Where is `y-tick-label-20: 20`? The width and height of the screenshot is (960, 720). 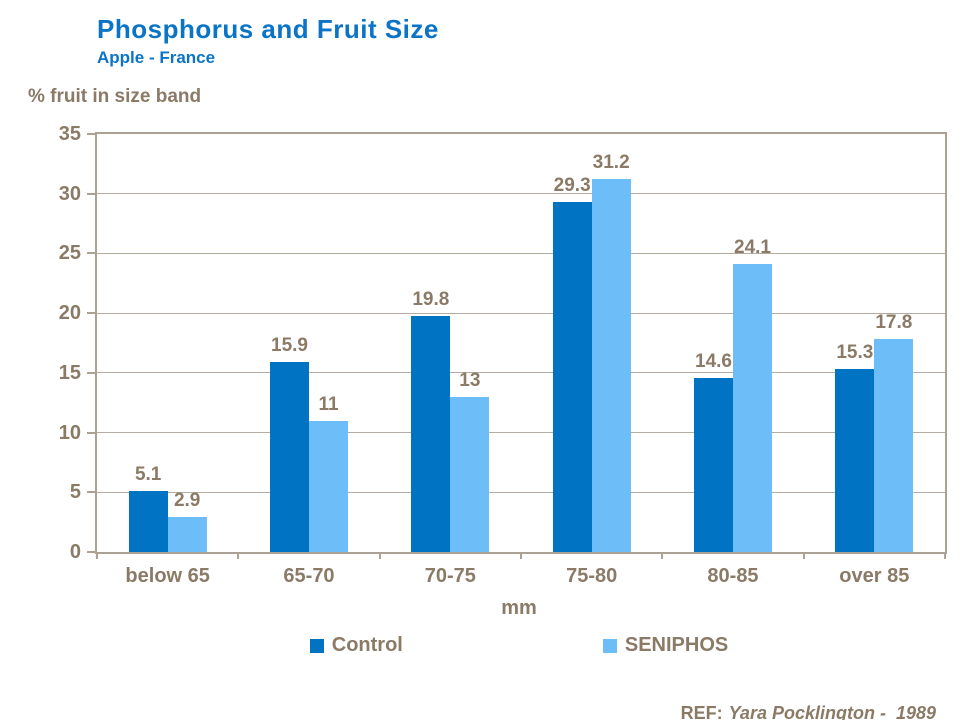 y-tick-label-20: 20 is located at coordinates (69, 313).